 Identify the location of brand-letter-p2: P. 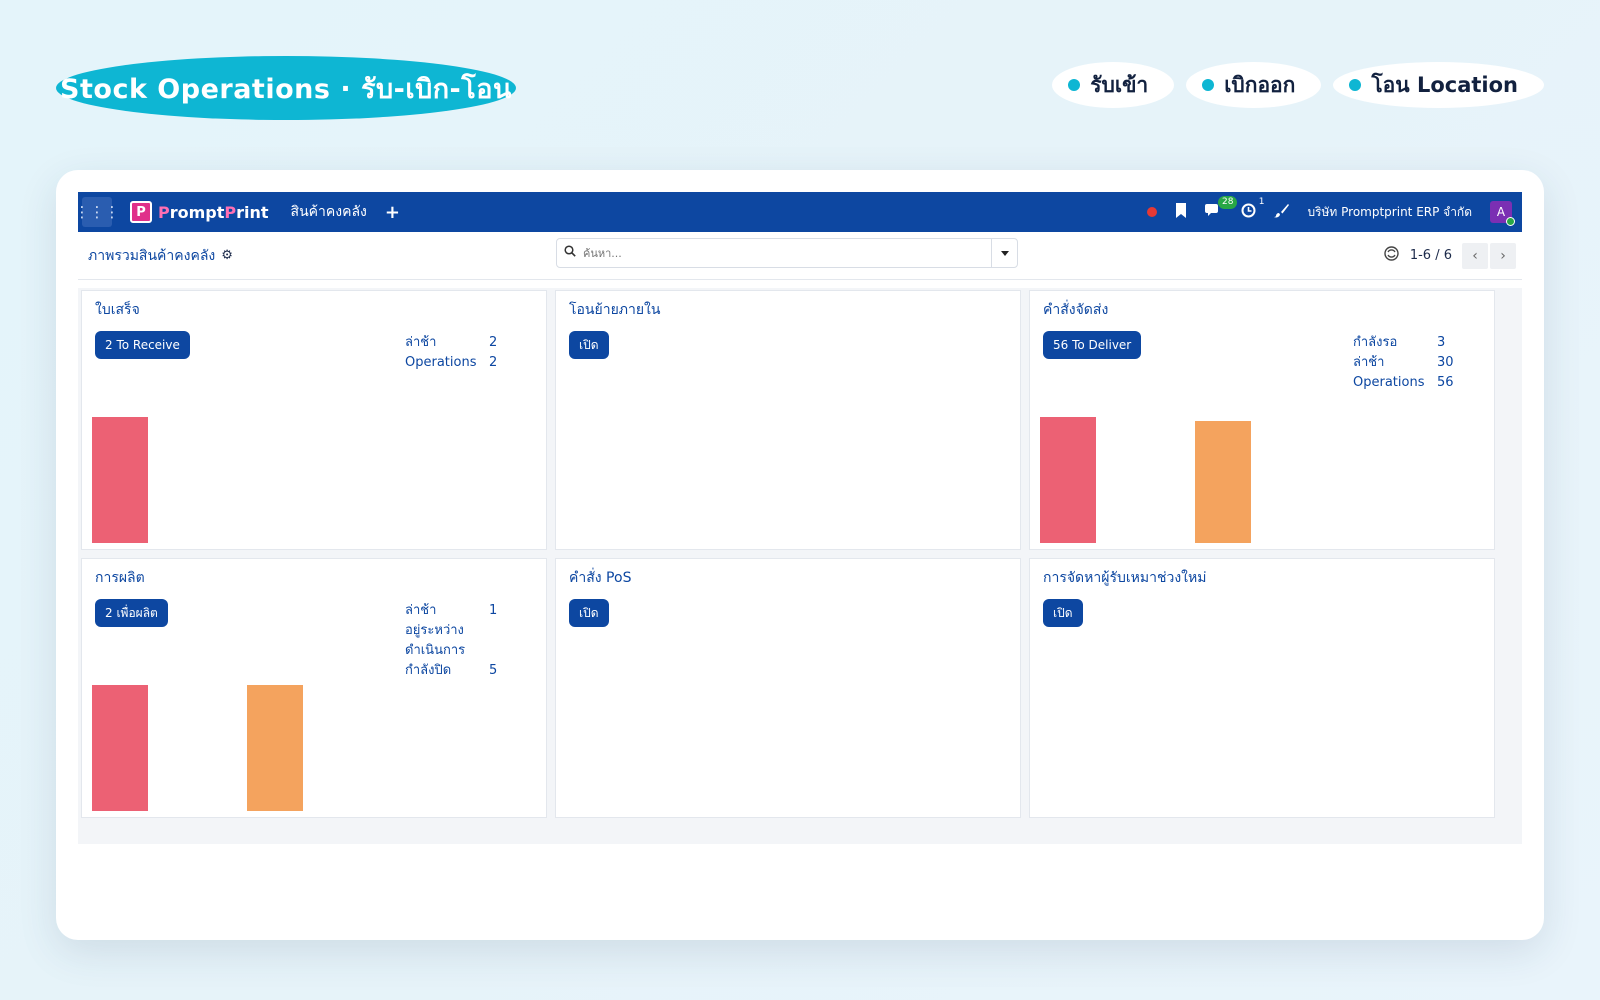
(230, 212).